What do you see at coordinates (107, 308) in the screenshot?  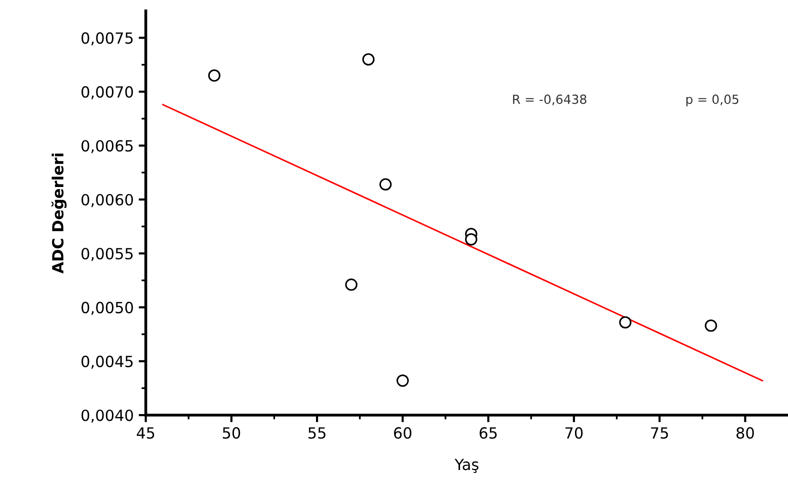 I see `y-tick-label: 0,0050` at bounding box center [107, 308].